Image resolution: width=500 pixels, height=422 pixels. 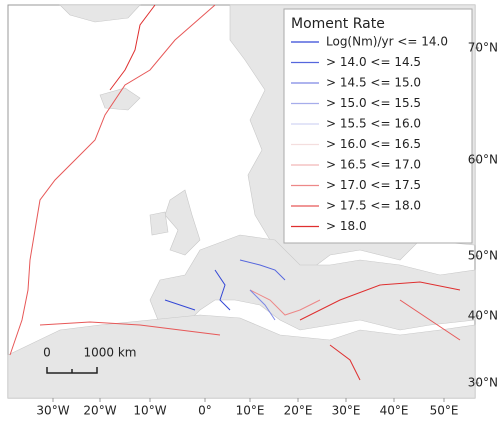 What do you see at coordinates (72, 370) in the screenshot?
I see `scale-bar` at bounding box center [72, 370].